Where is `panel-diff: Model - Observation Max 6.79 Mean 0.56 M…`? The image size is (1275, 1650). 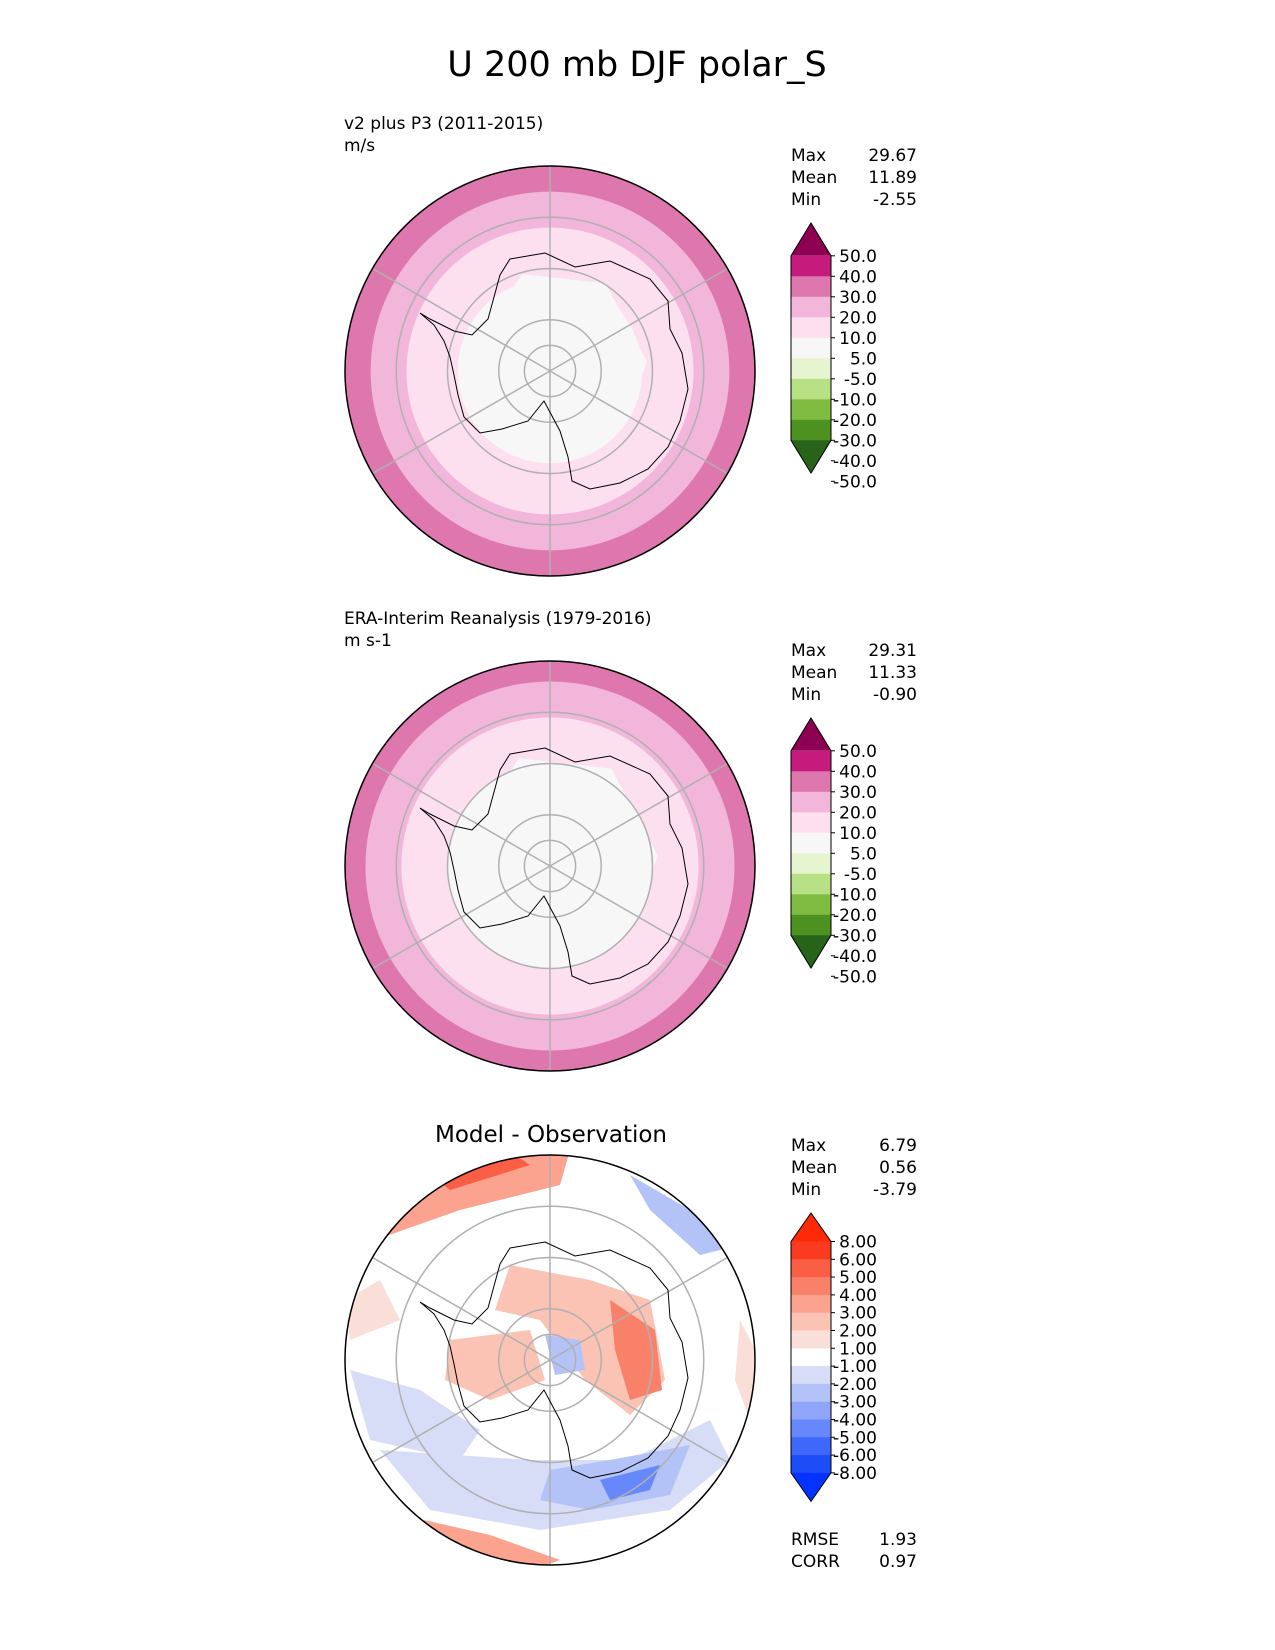
panel-diff: Model - Observation Max 6.79 Mean 0.56 M… is located at coordinates (630, 1347).